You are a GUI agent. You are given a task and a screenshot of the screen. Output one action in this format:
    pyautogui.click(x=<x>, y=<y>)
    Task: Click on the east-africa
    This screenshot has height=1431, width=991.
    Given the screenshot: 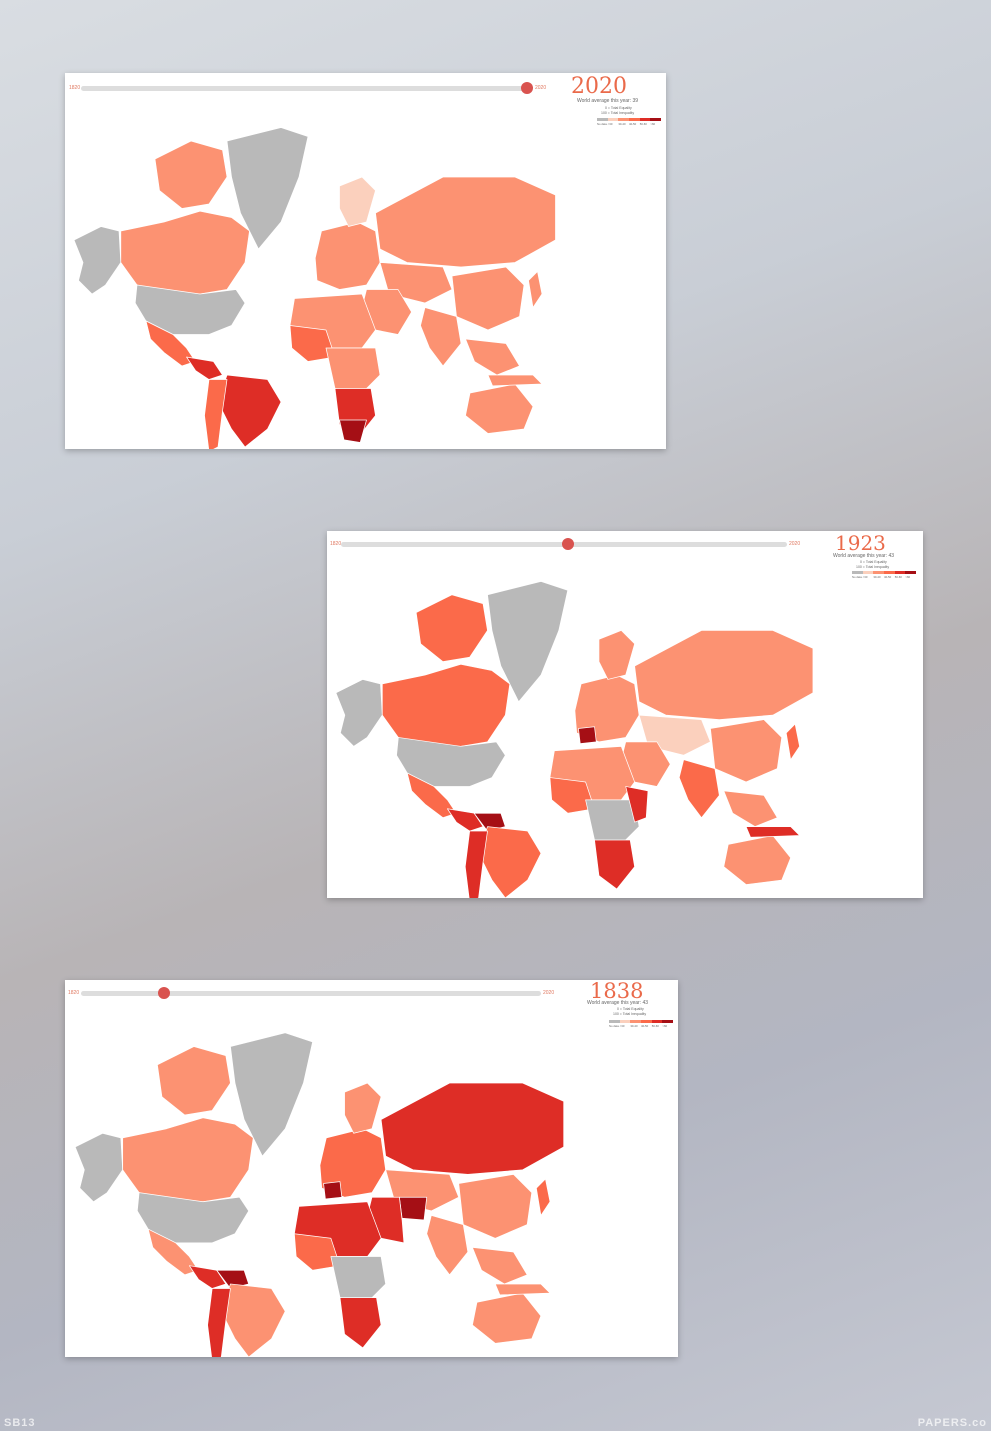 What is the action you would take?
    pyautogui.click(x=637, y=804)
    